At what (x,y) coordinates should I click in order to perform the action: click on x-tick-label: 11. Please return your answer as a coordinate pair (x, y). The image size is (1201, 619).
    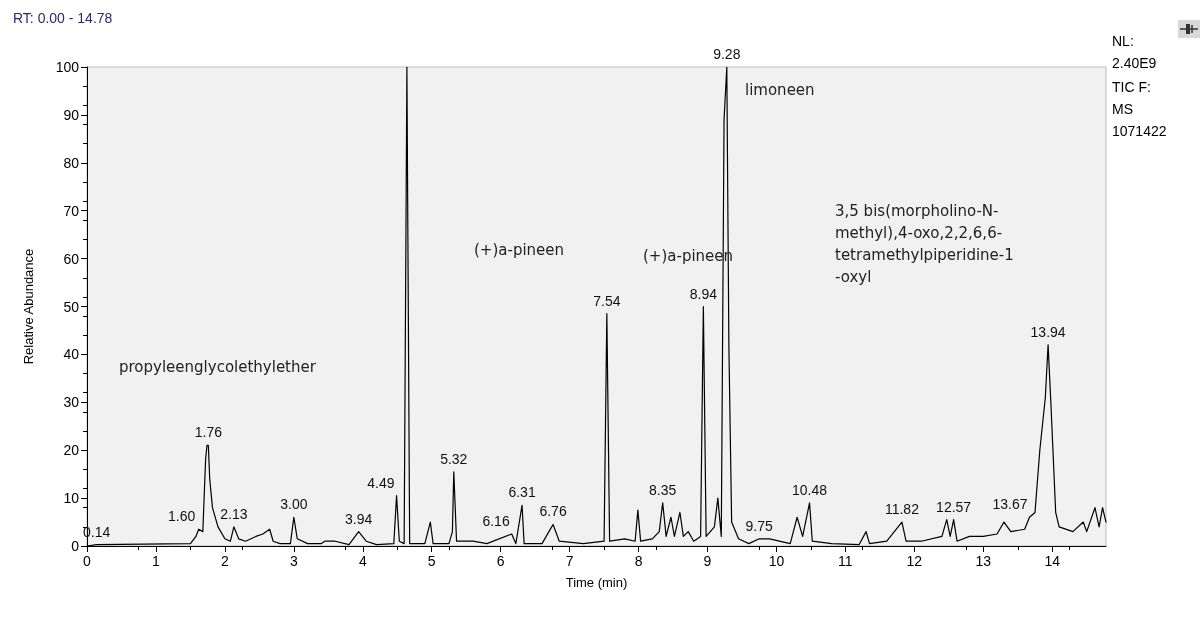
    Looking at the image, I should click on (845, 561).